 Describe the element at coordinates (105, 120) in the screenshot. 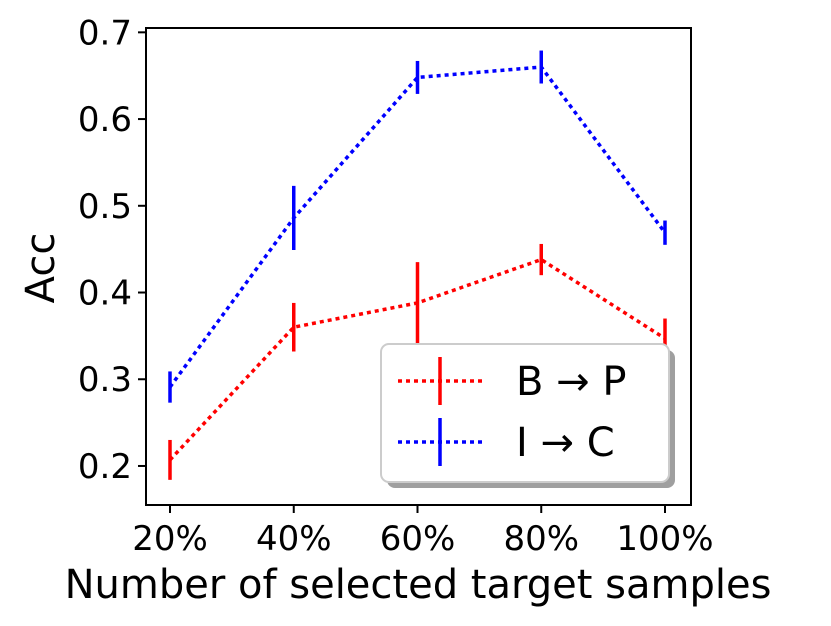

I see `y-tick-label: 0.6` at that location.